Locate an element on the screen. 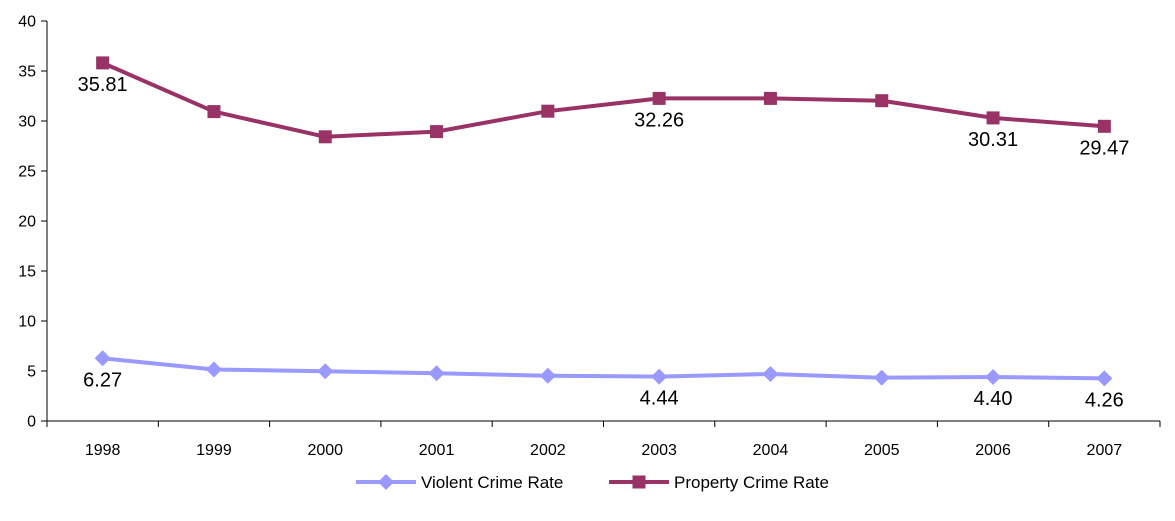 The image size is (1175, 521). property-crime-rate-data-label: 29.47 is located at coordinates (1104, 148).